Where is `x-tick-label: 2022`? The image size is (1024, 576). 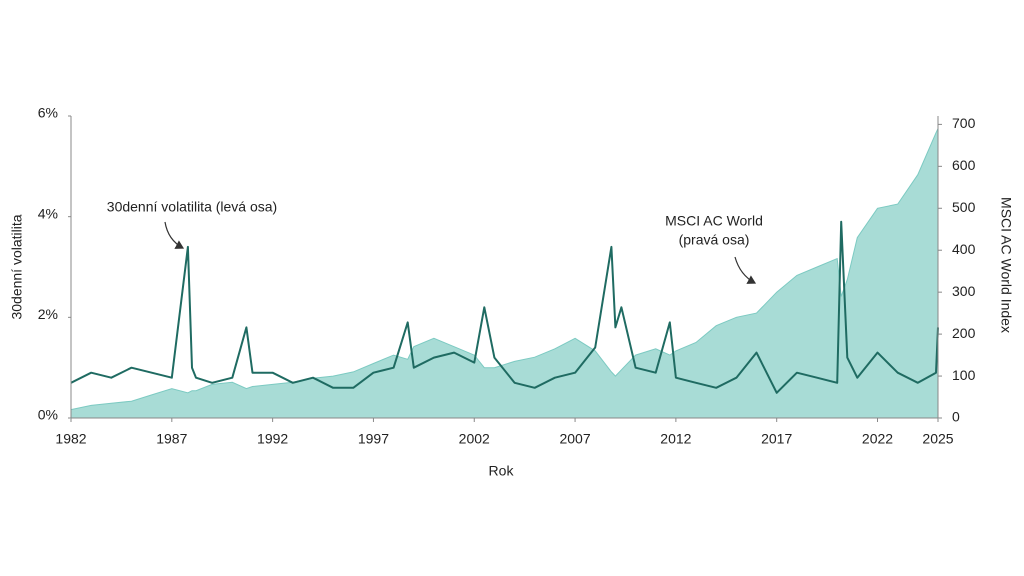 x-tick-label: 2022 is located at coordinates (877, 439).